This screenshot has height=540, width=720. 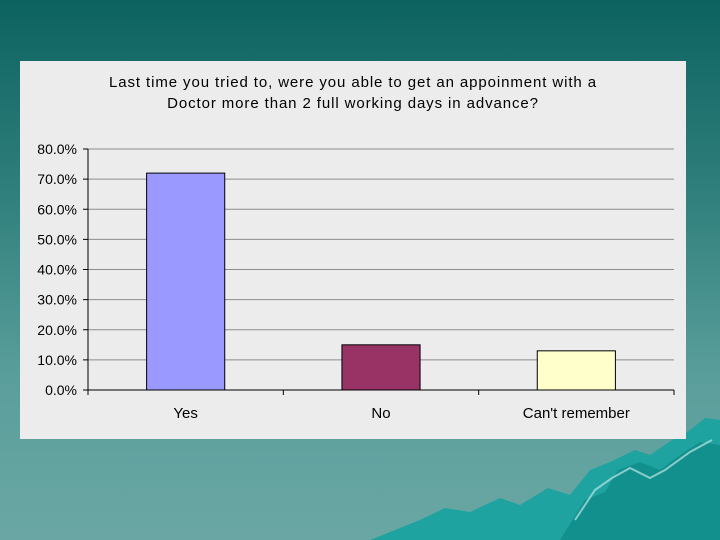 What do you see at coordinates (57, 330) in the screenshot?
I see `y-tick-label: 20.0%` at bounding box center [57, 330].